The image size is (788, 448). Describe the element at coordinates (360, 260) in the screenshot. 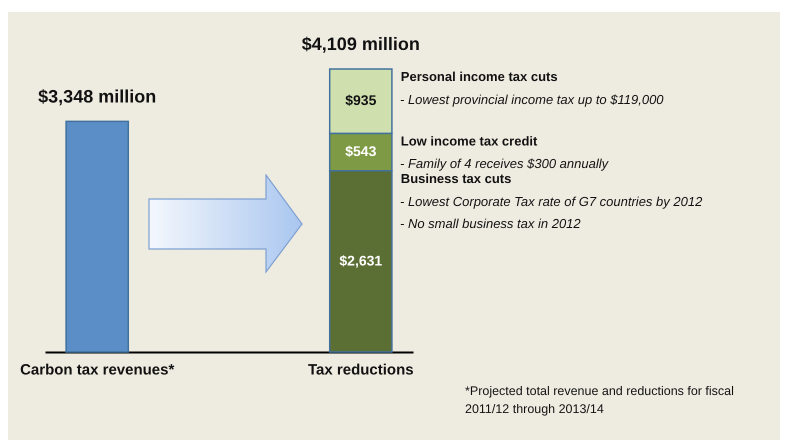

I see `data-label: $2,631` at that location.